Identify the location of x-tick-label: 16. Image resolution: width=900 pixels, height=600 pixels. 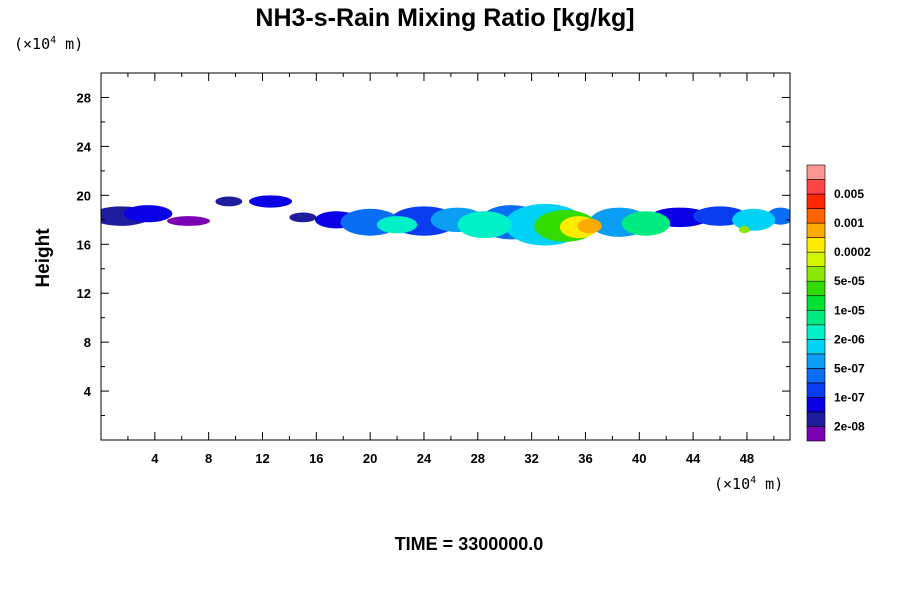
(316, 458).